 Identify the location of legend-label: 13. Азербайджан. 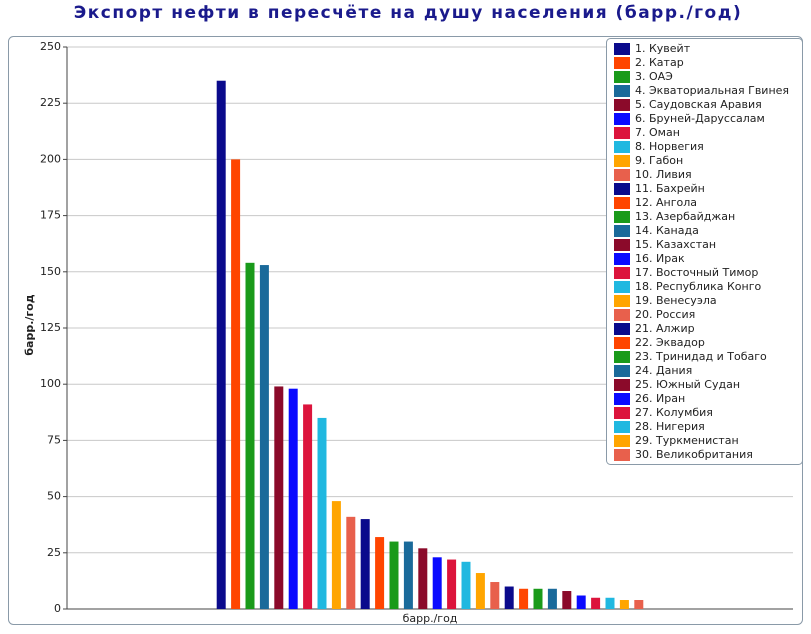
(685, 216).